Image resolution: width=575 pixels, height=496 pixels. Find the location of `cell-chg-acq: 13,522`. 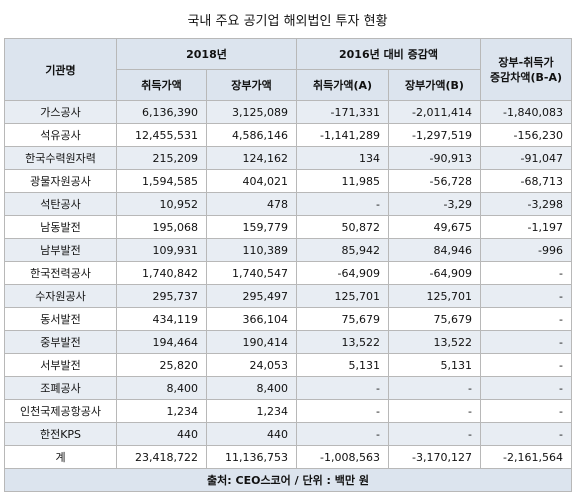

cell-chg-acq: 13,522 is located at coordinates (342, 342).